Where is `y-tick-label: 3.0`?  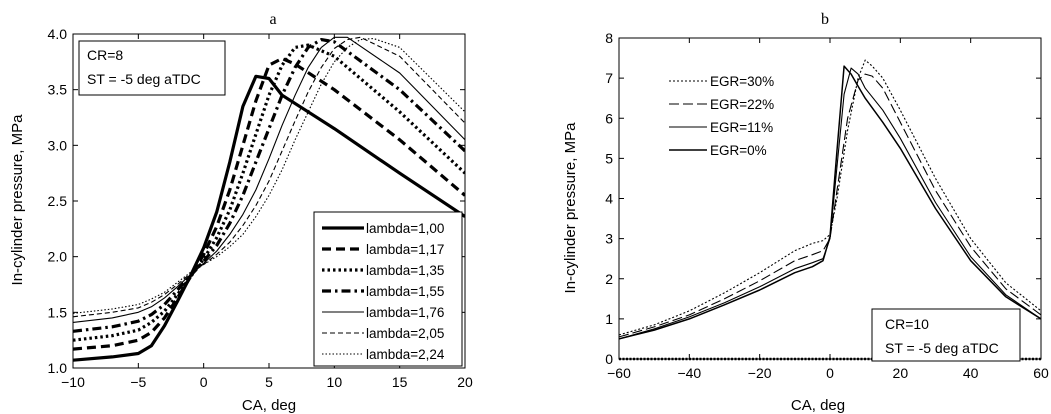 y-tick-label: 3.0 is located at coordinates (58, 145).